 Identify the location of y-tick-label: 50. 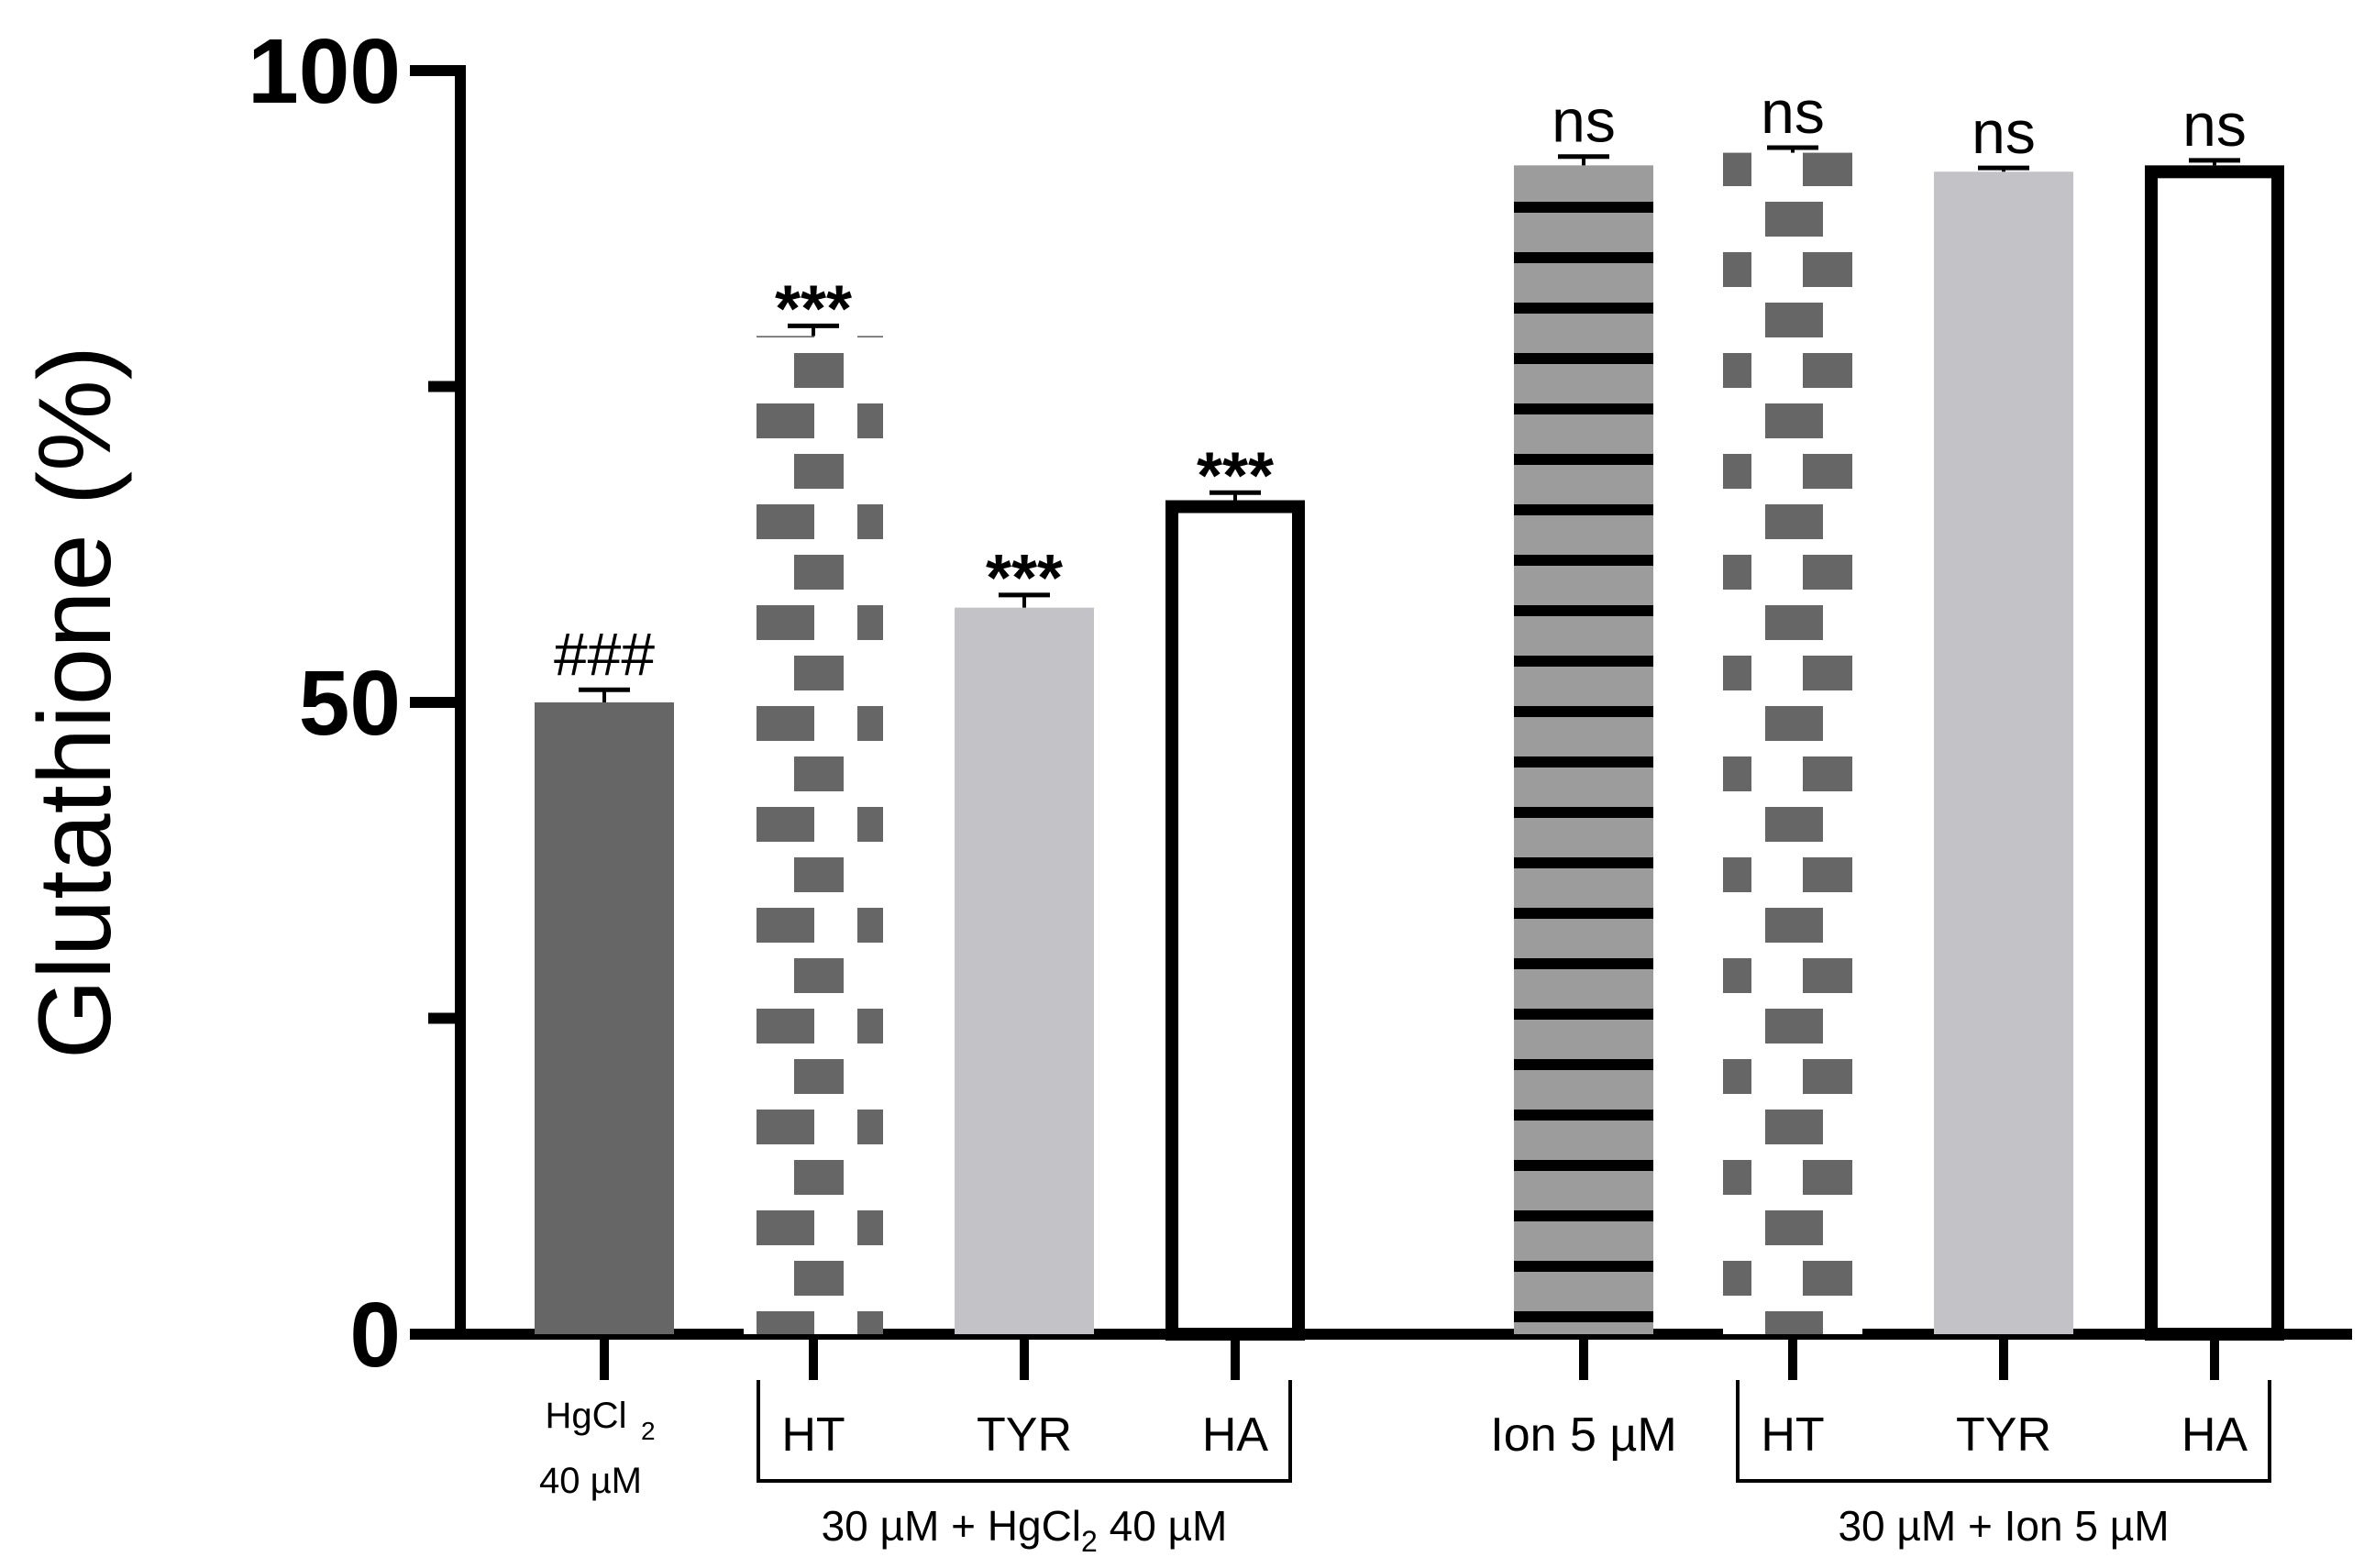
(350, 703).